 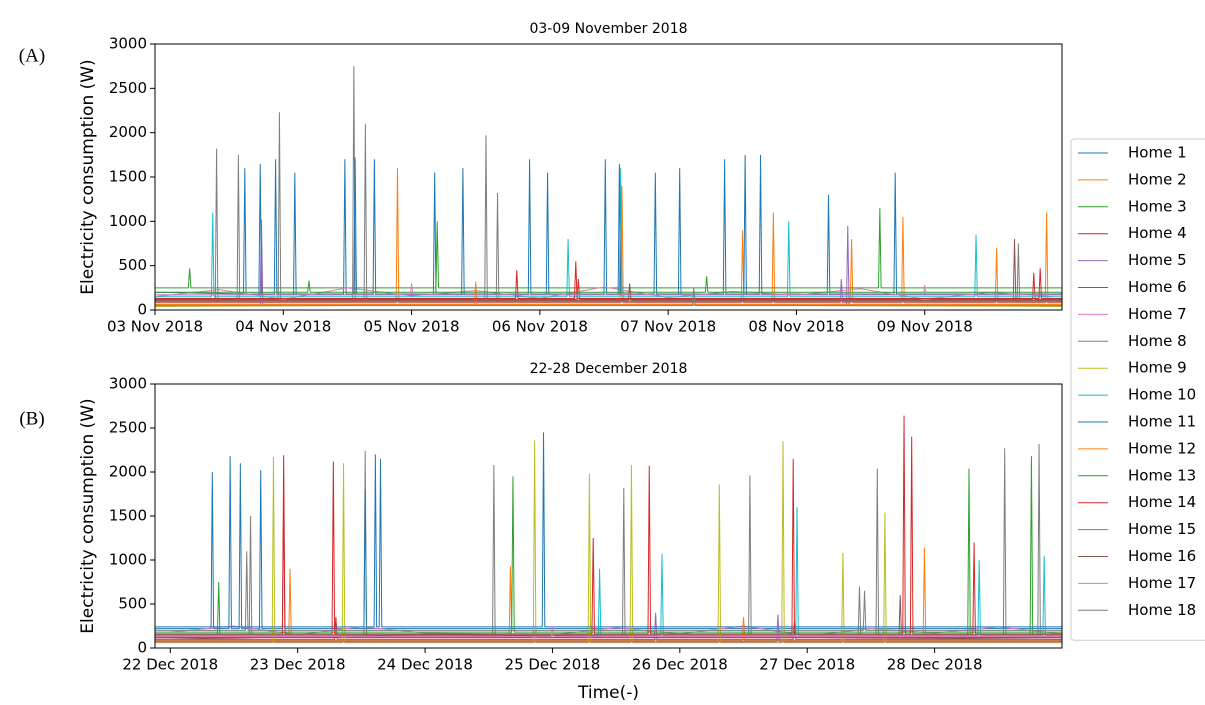 I want to click on legend-label: Home 8, so click(x=1157, y=341).